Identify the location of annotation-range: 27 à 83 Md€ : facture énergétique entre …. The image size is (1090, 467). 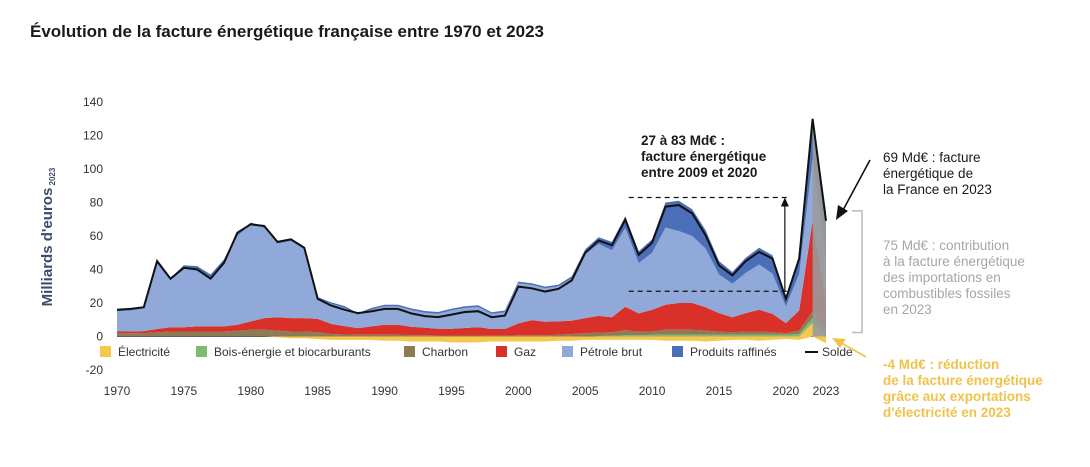
(704, 156).